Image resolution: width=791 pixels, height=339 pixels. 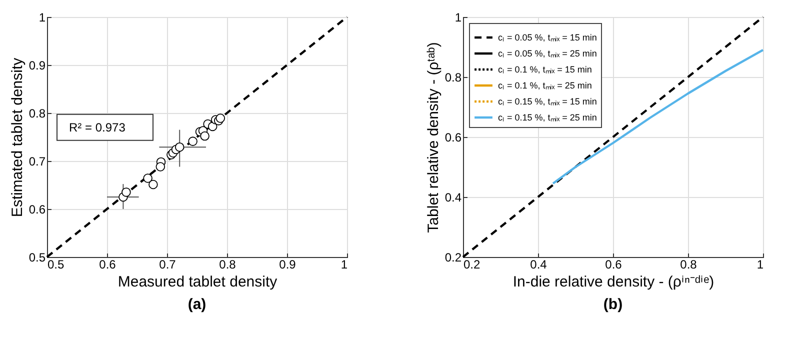 What do you see at coordinates (539, 265) in the screenshot?
I see `x-tick-label: 0.4` at bounding box center [539, 265].